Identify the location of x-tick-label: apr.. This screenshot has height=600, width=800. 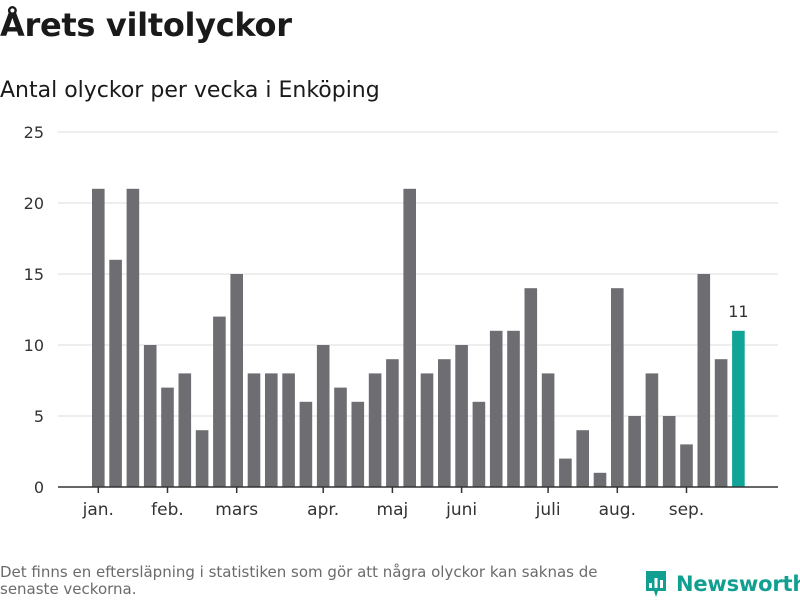
(323, 510).